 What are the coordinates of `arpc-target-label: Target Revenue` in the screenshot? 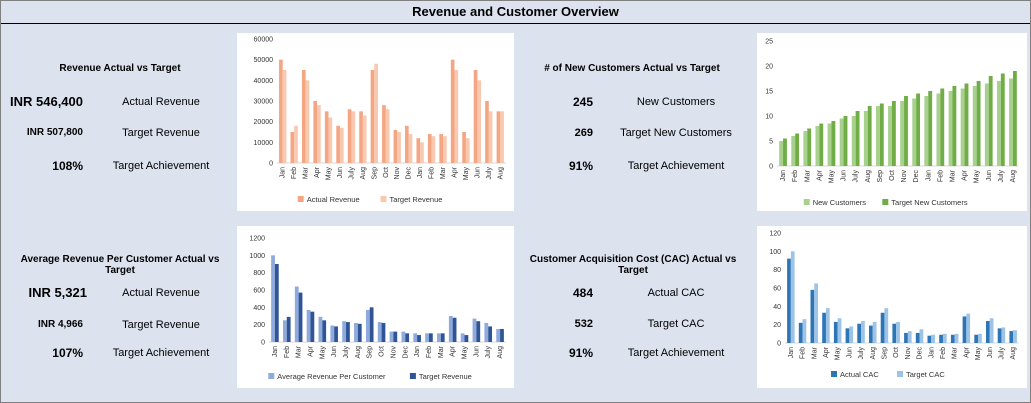 It's located at (161, 325).